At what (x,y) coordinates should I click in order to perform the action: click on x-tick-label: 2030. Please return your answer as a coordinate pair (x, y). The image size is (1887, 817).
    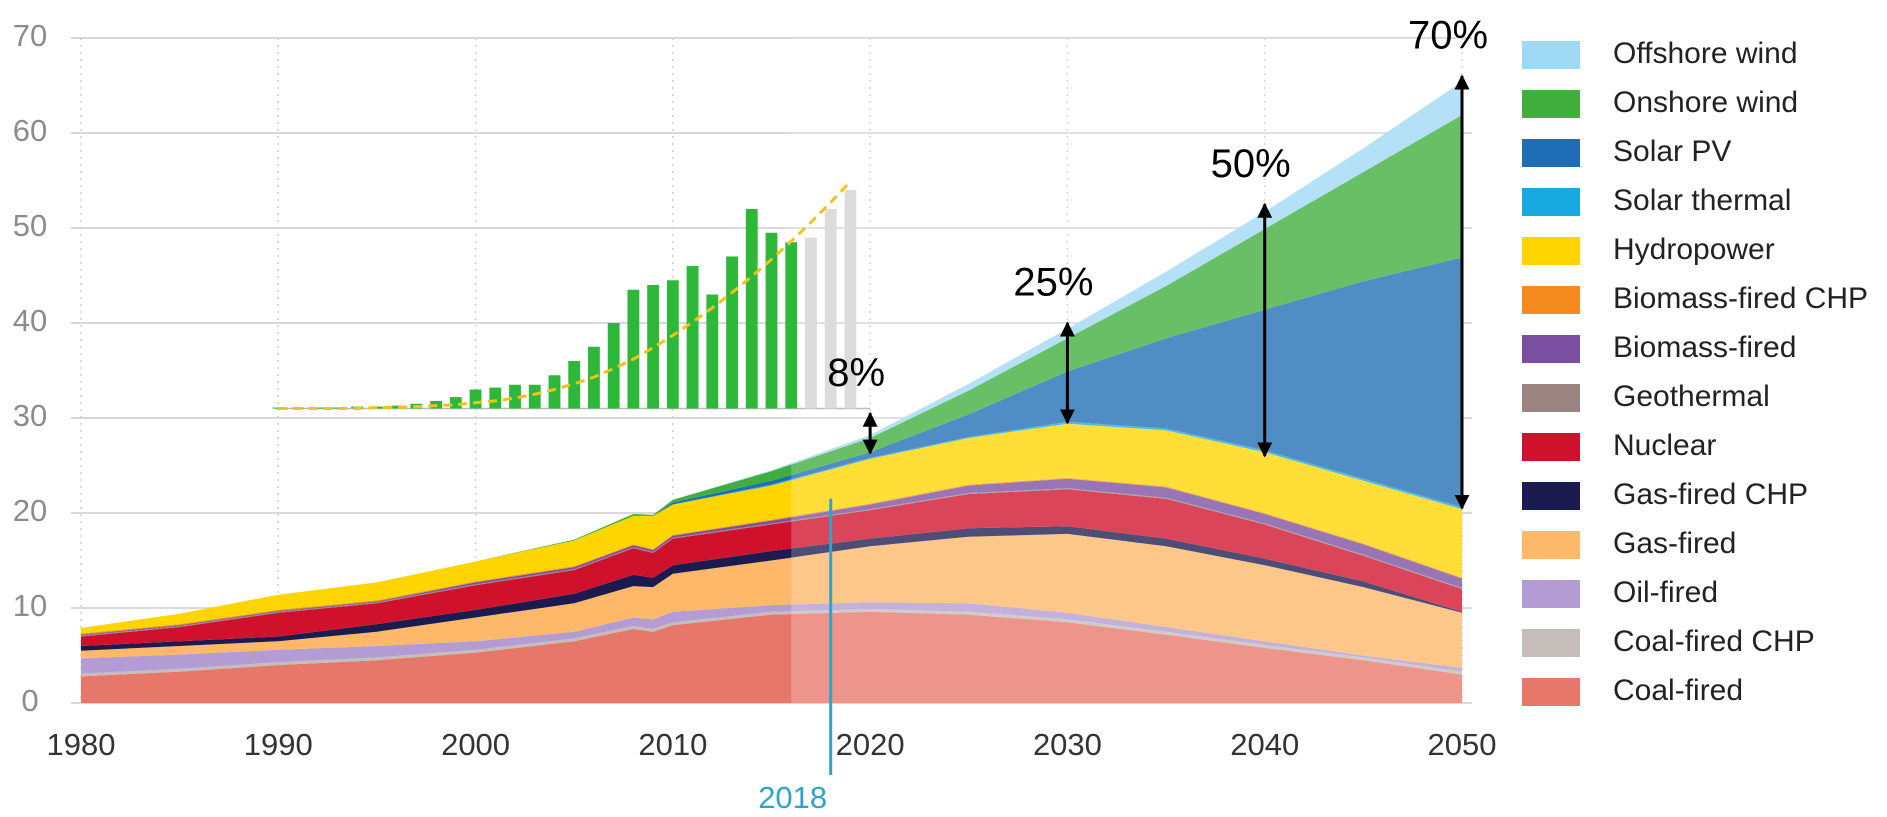
    Looking at the image, I should click on (1067, 744).